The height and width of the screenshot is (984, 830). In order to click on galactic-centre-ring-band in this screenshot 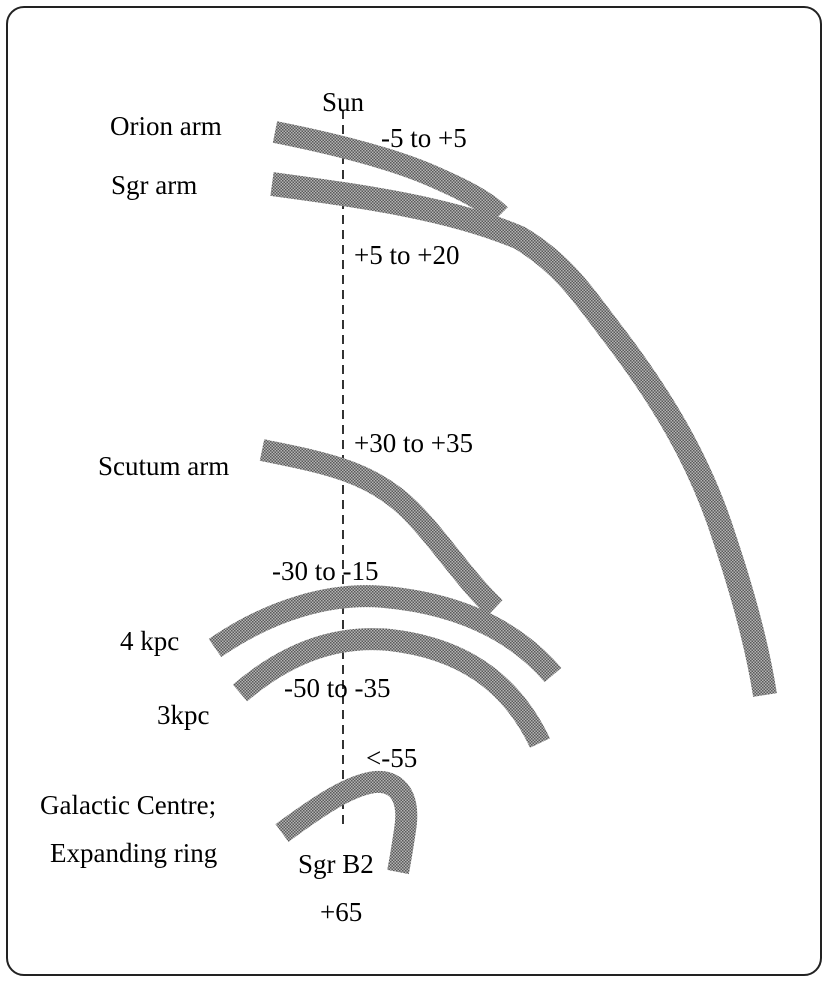, I will do `click(346, 822)`.